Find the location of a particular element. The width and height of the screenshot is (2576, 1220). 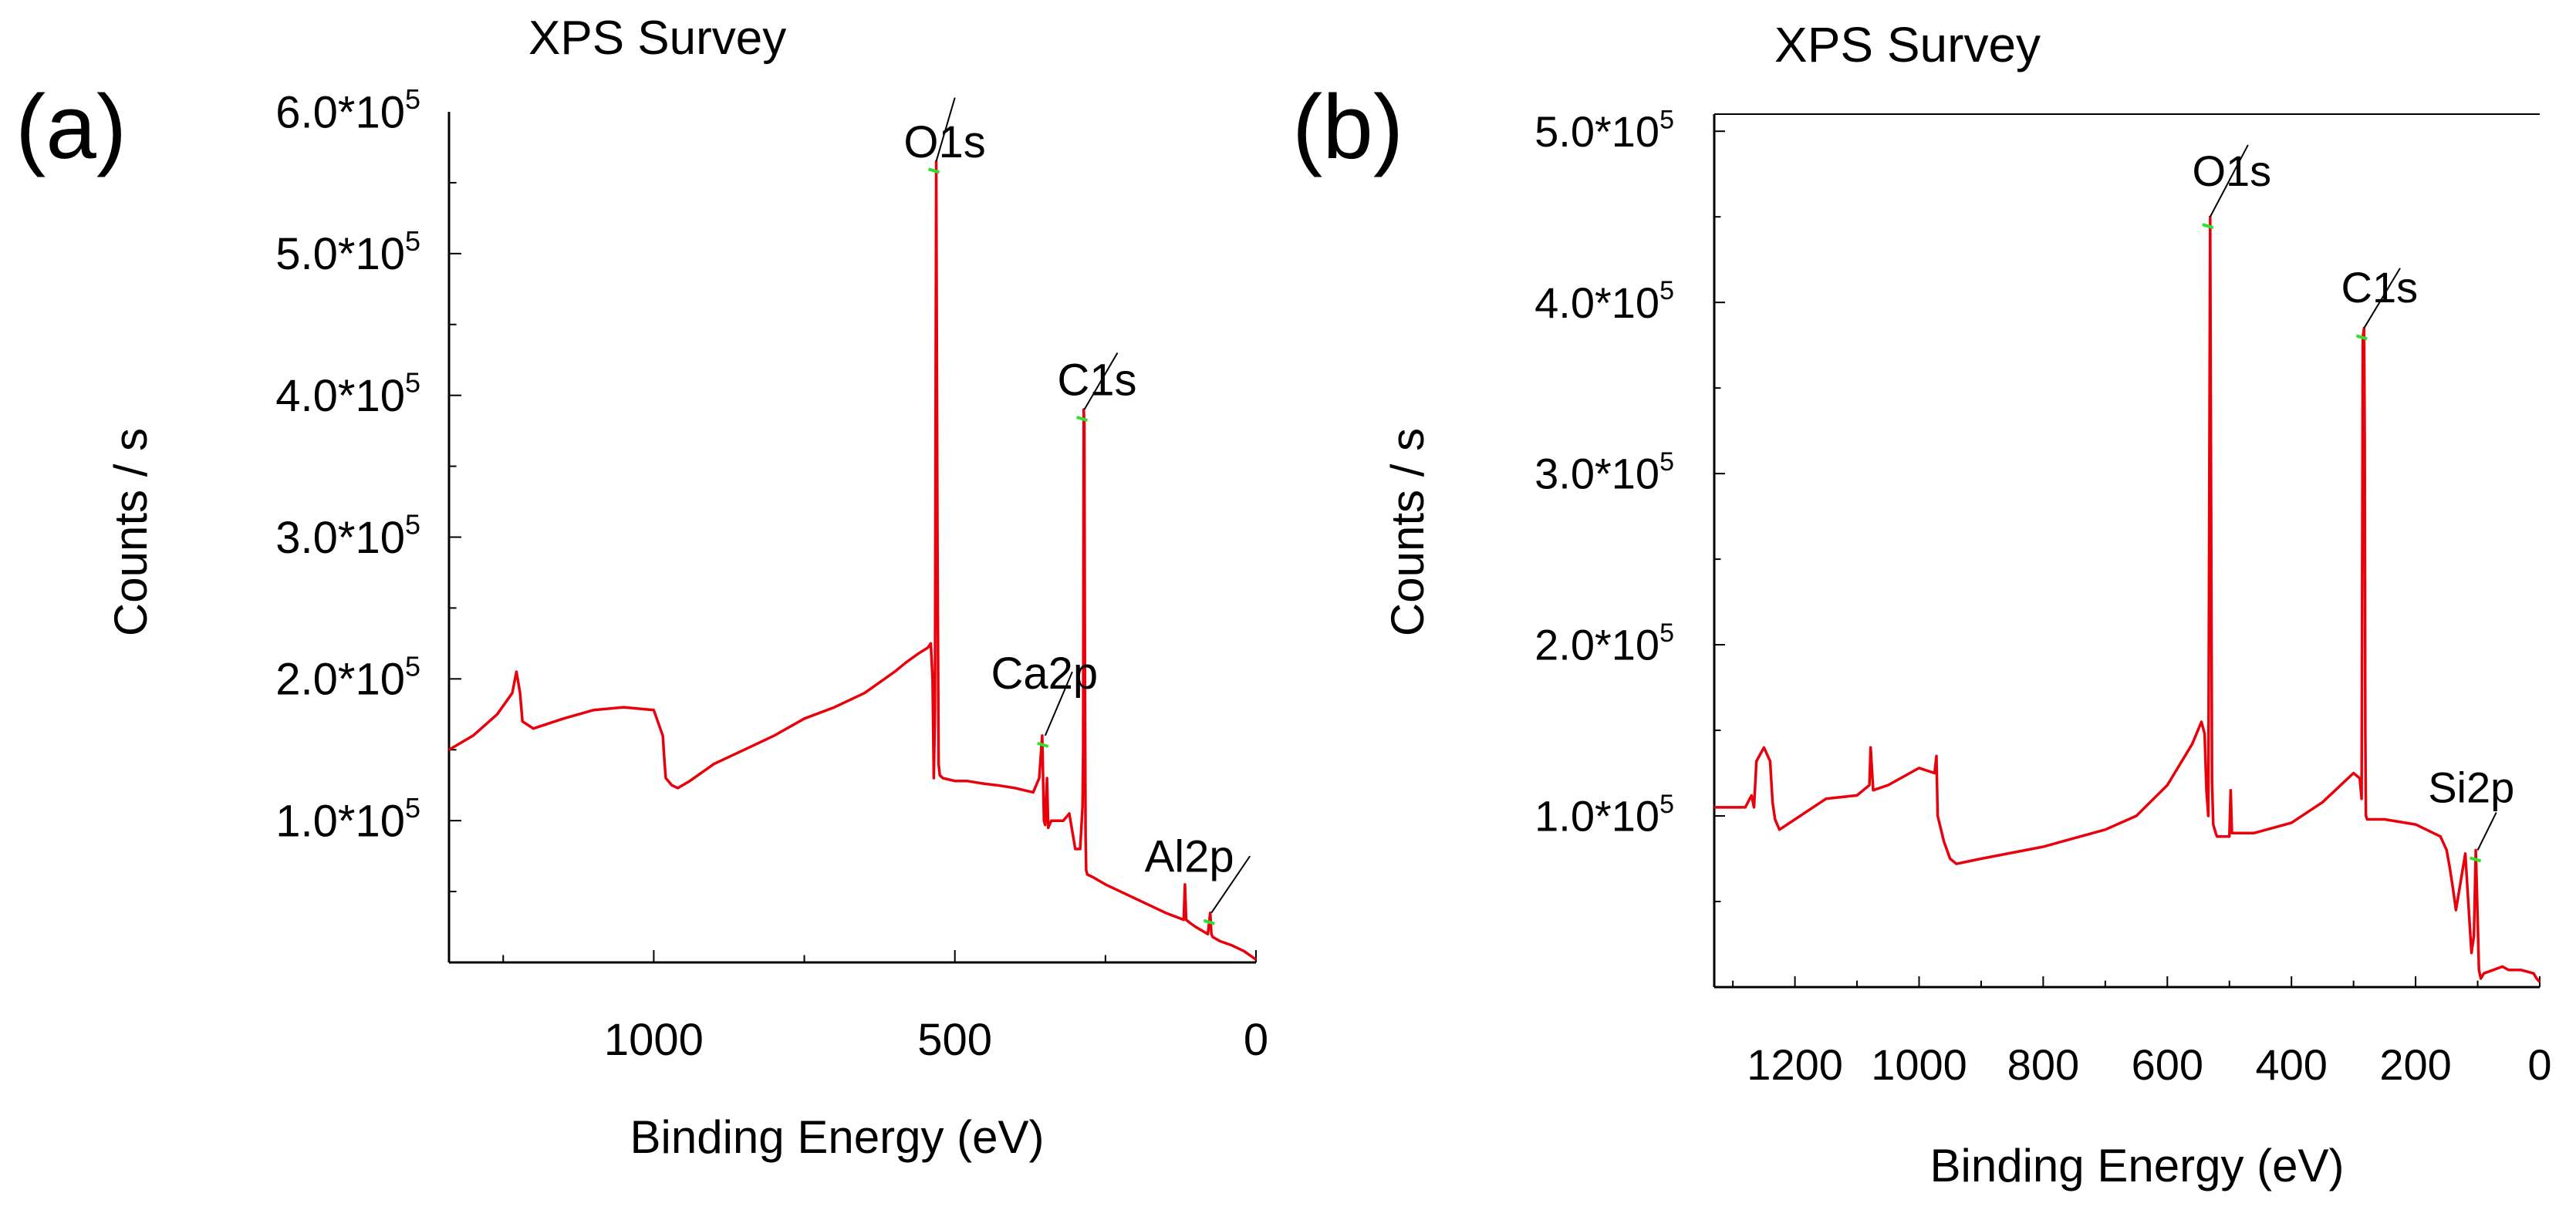

y-tick-mantissa: 6.0*10 is located at coordinates (340, 112).